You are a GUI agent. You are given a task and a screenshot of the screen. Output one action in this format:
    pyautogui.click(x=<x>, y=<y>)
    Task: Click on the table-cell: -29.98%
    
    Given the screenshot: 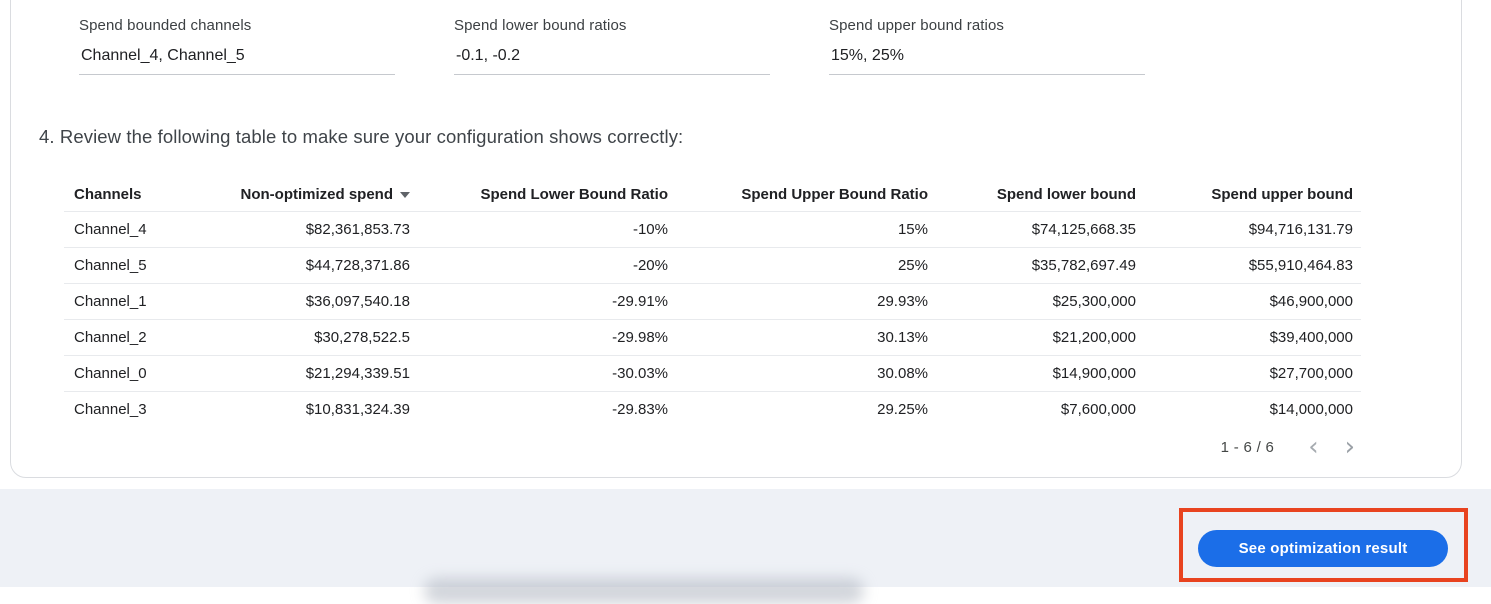 What is the action you would take?
    pyautogui.click(x=547, y=337)
    